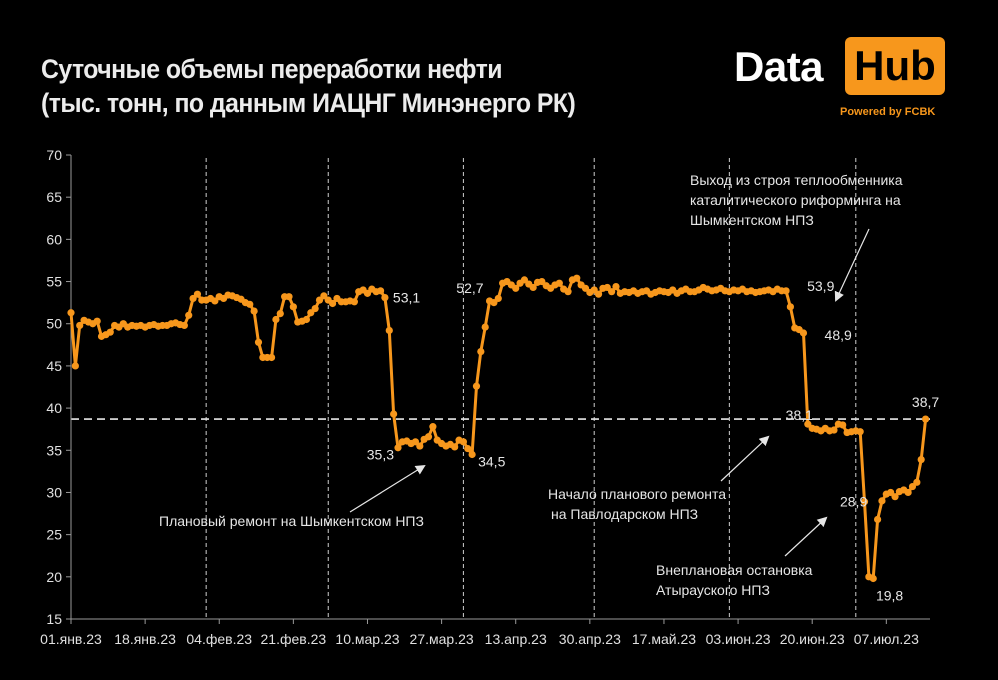  Describe the element at coordinates (54, 366) in the screenshot. I see `y-tick-label: 45` at that location.